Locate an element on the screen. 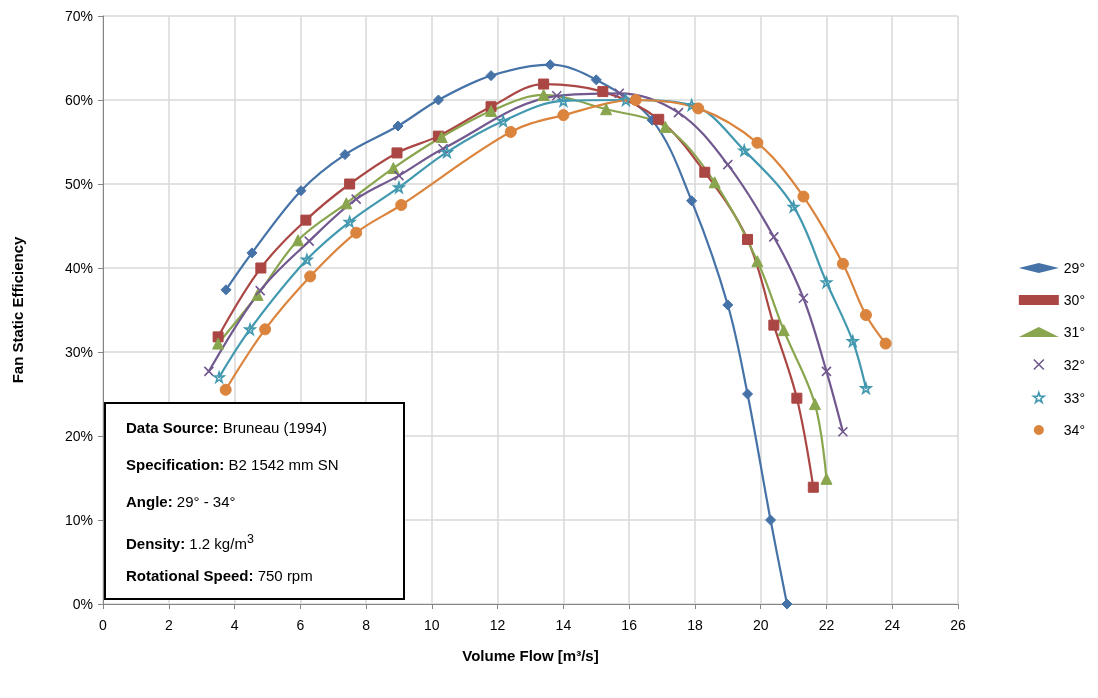  x-tick-label: 12 is located at coordinates (497, 625).